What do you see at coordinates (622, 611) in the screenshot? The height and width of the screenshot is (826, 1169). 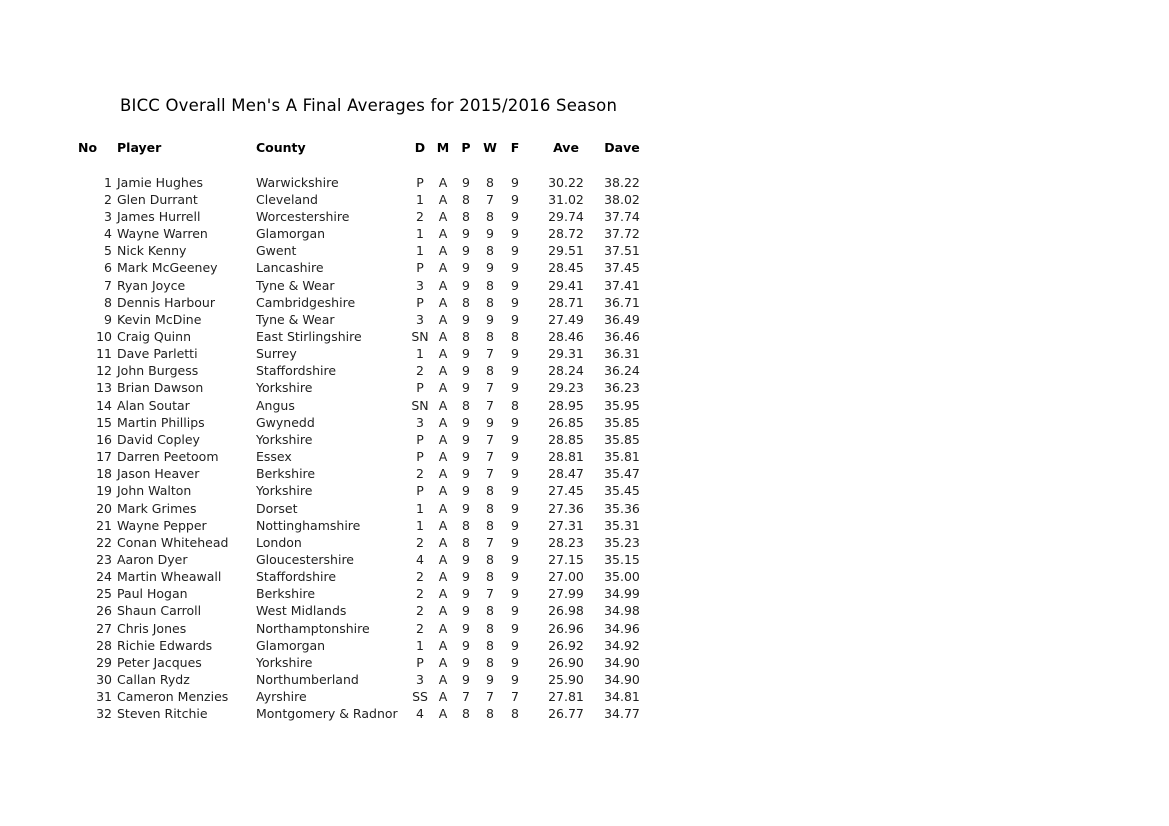 I see `cell-dave: 34.98` at bounding box center [622, 611].